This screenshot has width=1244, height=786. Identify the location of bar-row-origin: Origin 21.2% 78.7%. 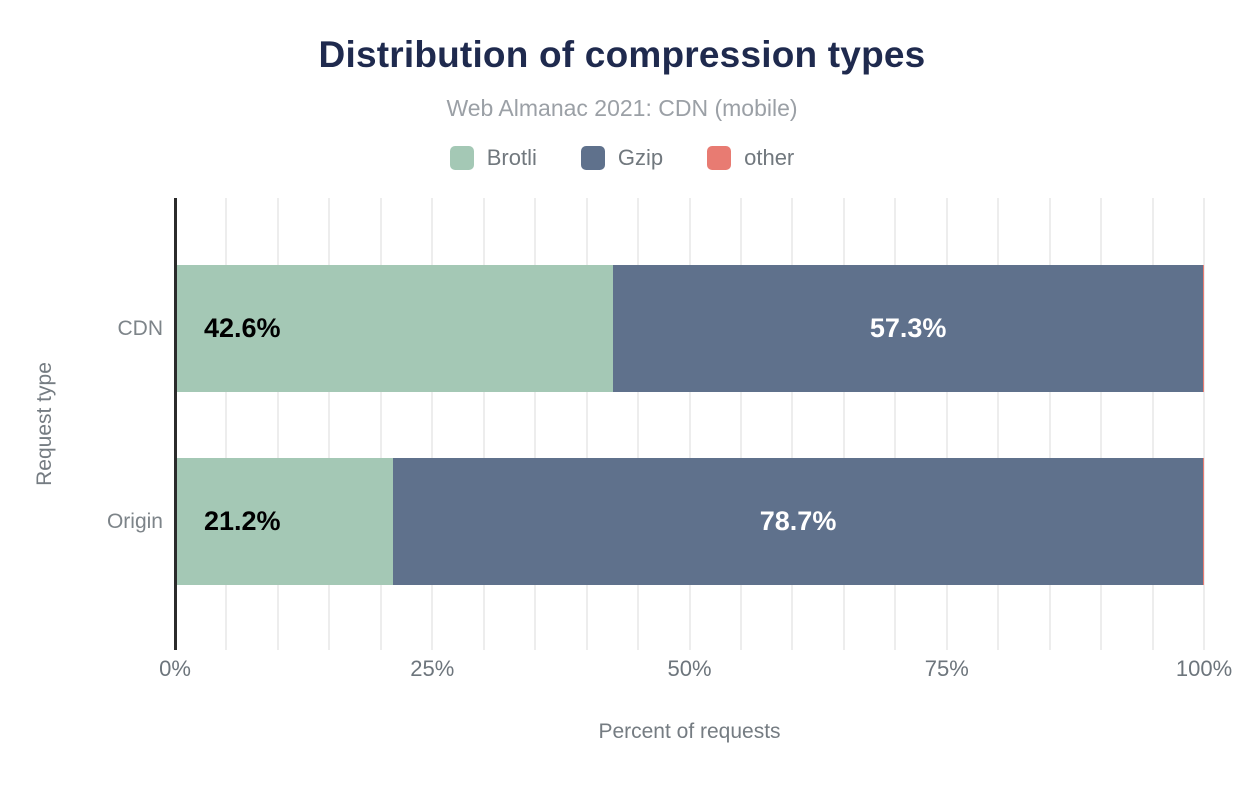
(655, 521).